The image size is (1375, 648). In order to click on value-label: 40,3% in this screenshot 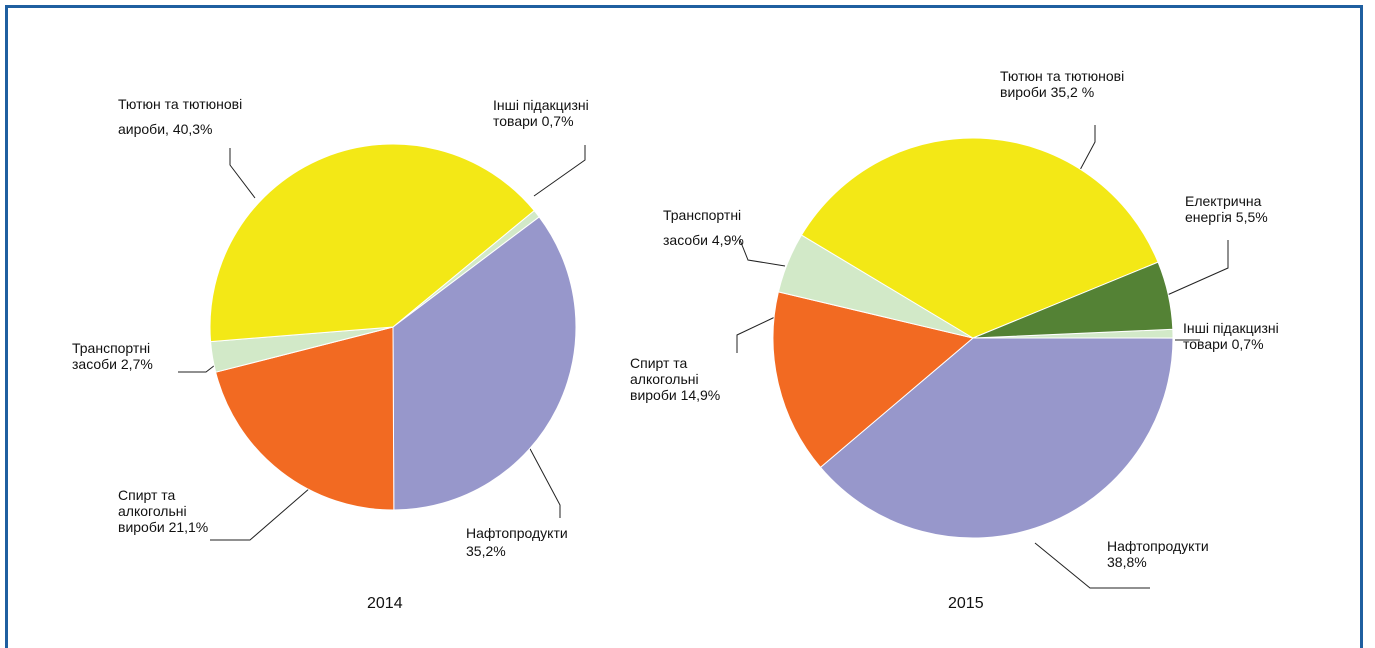, I will do `click(192, 129)`.